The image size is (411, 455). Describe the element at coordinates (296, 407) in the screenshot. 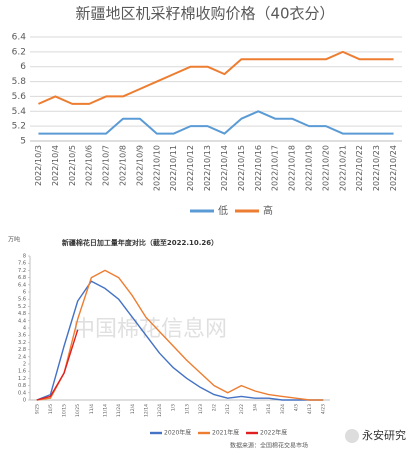

I see `x-tick-label: 4/3` at that location.